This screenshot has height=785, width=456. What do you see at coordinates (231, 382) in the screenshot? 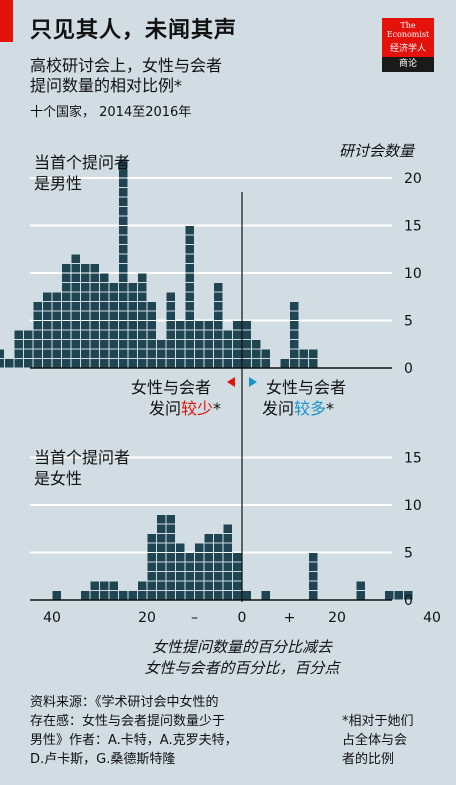
I see `left-arrow-icon` at bounding box center [231, 382].